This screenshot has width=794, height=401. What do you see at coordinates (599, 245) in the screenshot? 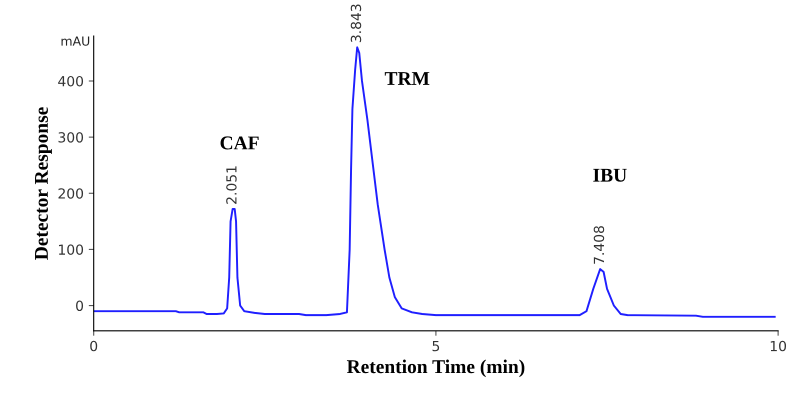
I see `annotation: 7.408` at bounding box center [599, 245].